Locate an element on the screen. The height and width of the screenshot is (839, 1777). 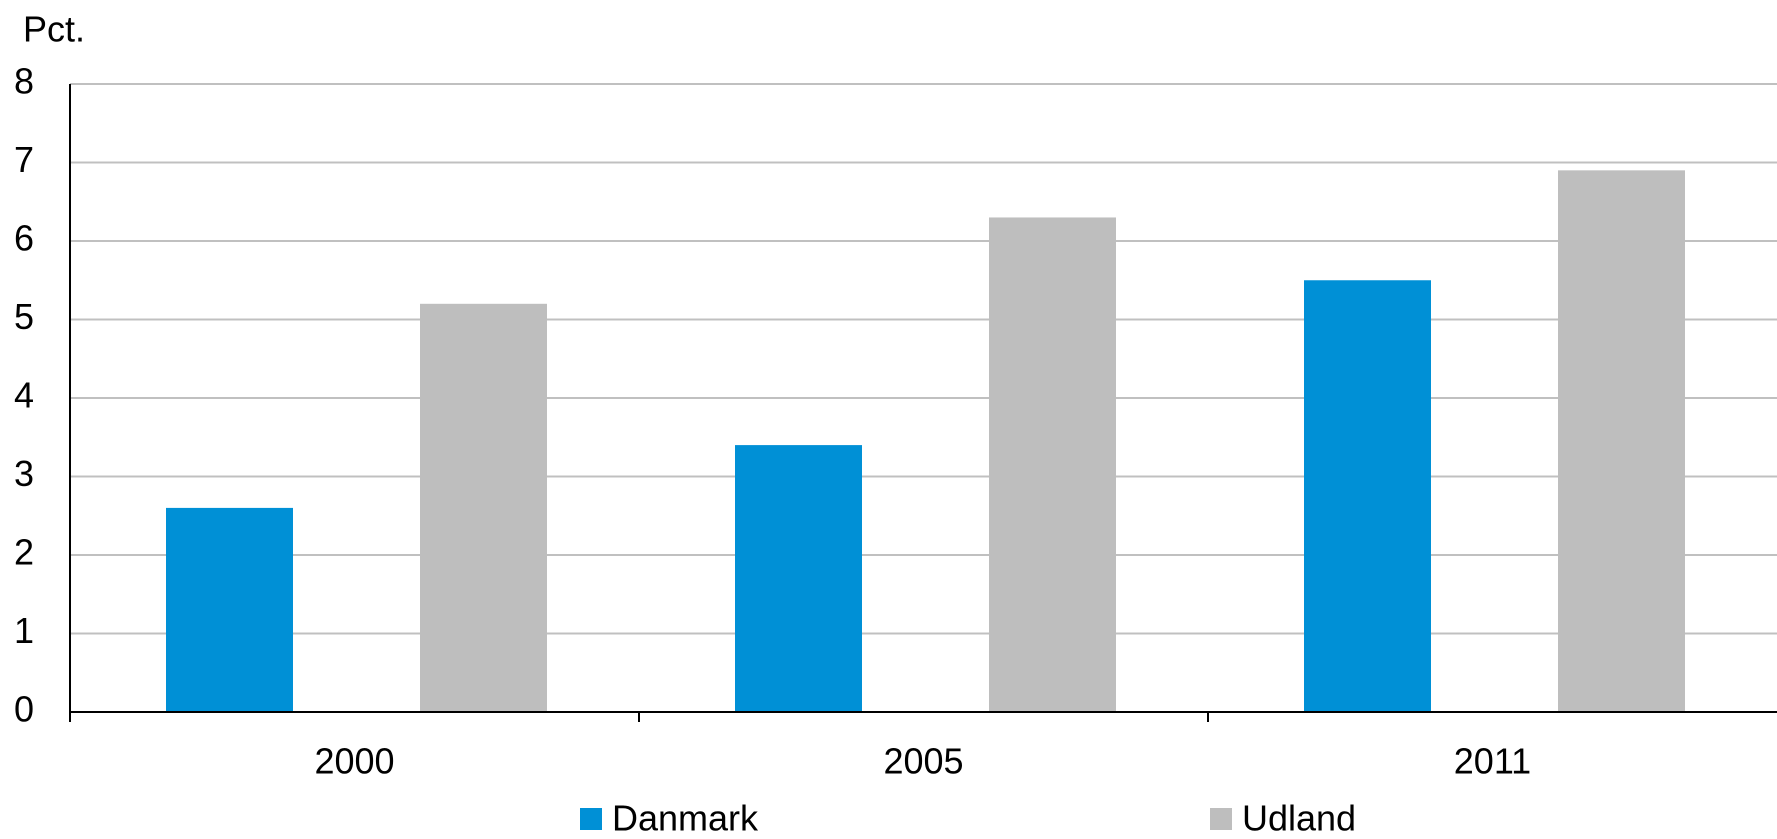
y-tick-label: 4 is located at coordinates (24, 395).